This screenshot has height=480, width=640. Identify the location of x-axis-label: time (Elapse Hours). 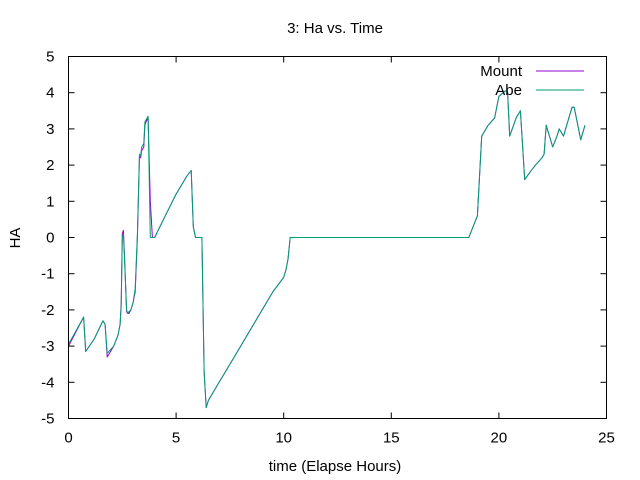
(335, 466).